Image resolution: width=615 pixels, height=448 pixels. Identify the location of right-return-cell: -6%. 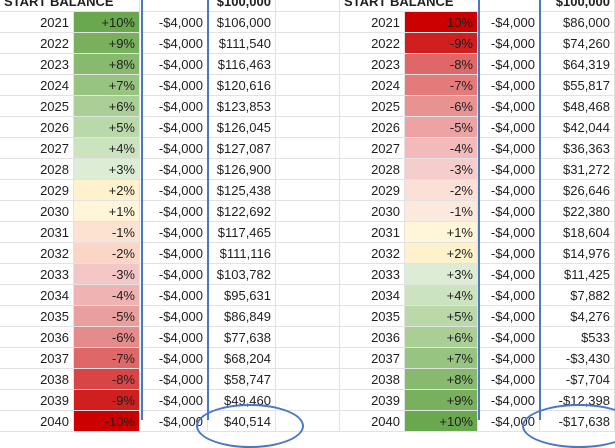
(441, 106).